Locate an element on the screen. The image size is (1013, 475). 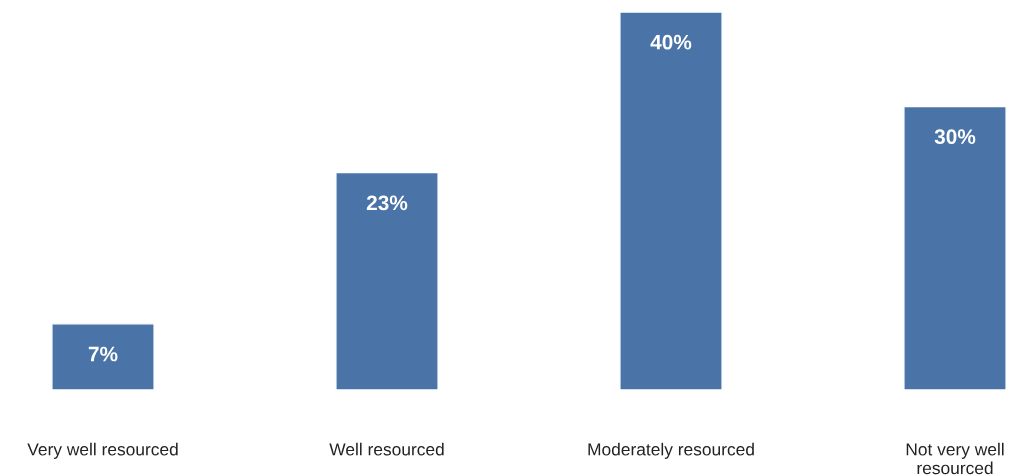
x-tick-label: Very well resourced is located at coordinates (102, 450).